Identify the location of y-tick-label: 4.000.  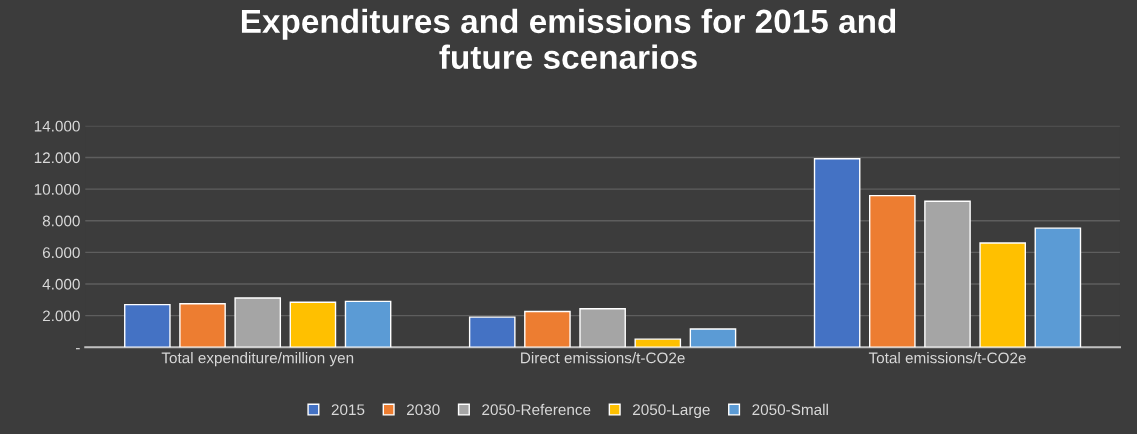
(61, 284).